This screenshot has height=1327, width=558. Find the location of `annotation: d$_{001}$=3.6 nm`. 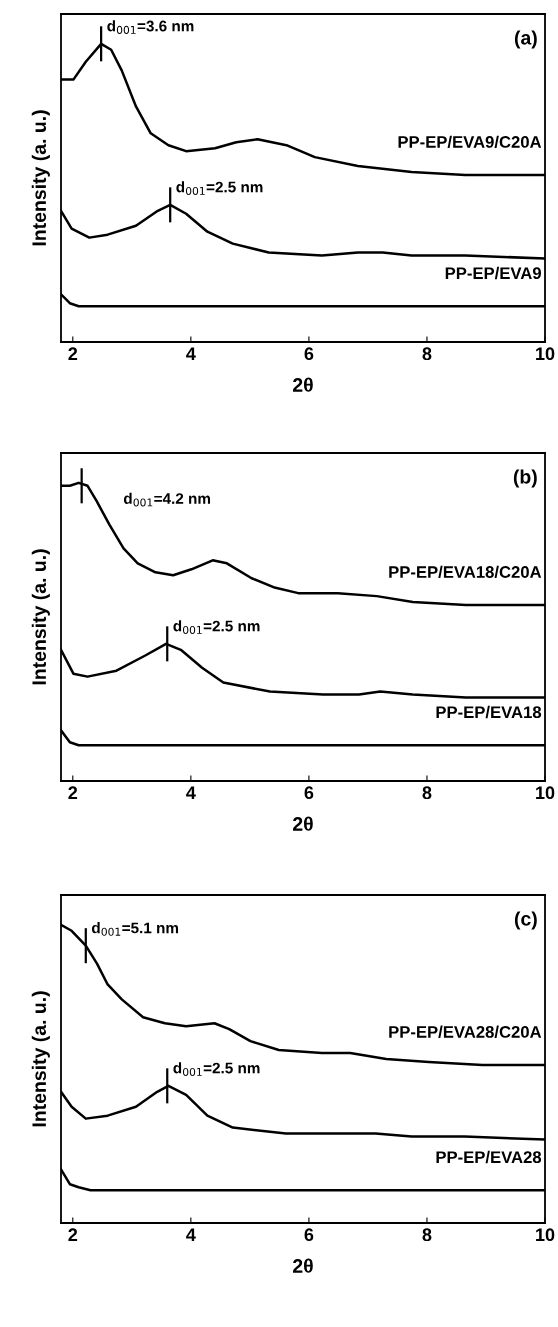

annotation: d$_{001}$=3.6 nm is located at coordinates (150, 27).